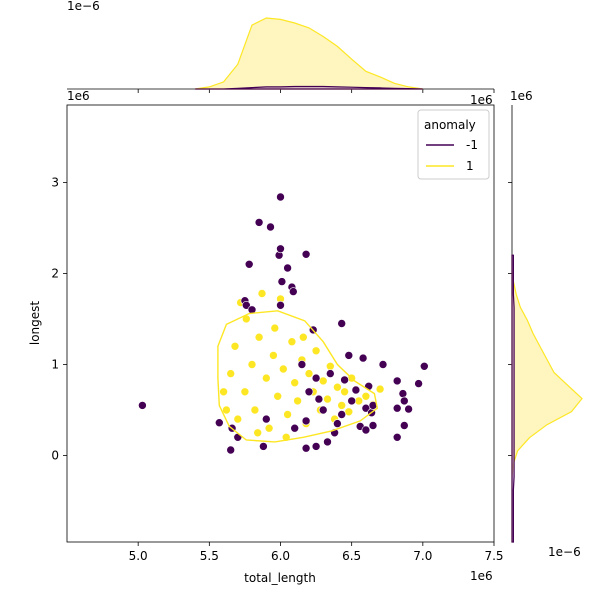  What do you see at coordinates (470, 166) in the screenshot?
I see `legend-label-1: 1` at bounding box center [470, 166].